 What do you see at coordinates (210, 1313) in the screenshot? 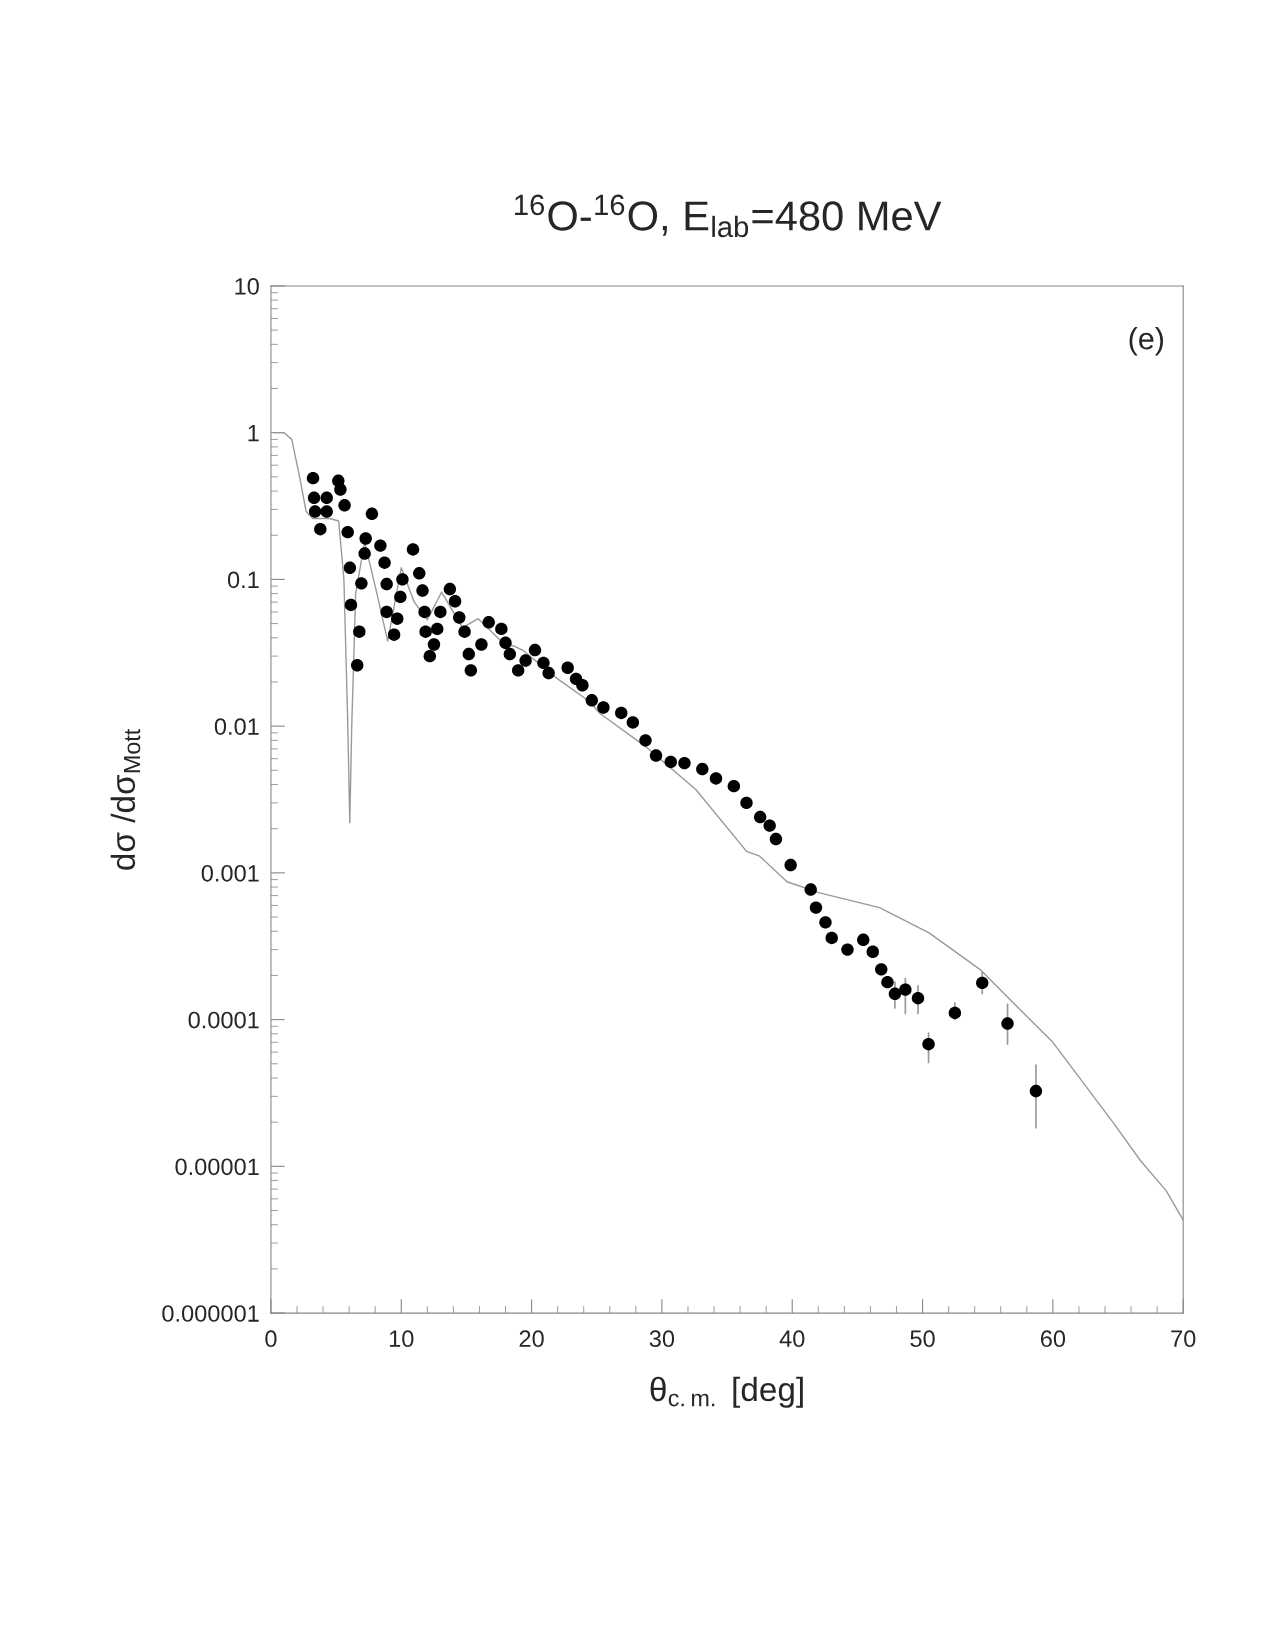
I see `y-tick-label: 0.000001` at bounding box center [210, 1313].